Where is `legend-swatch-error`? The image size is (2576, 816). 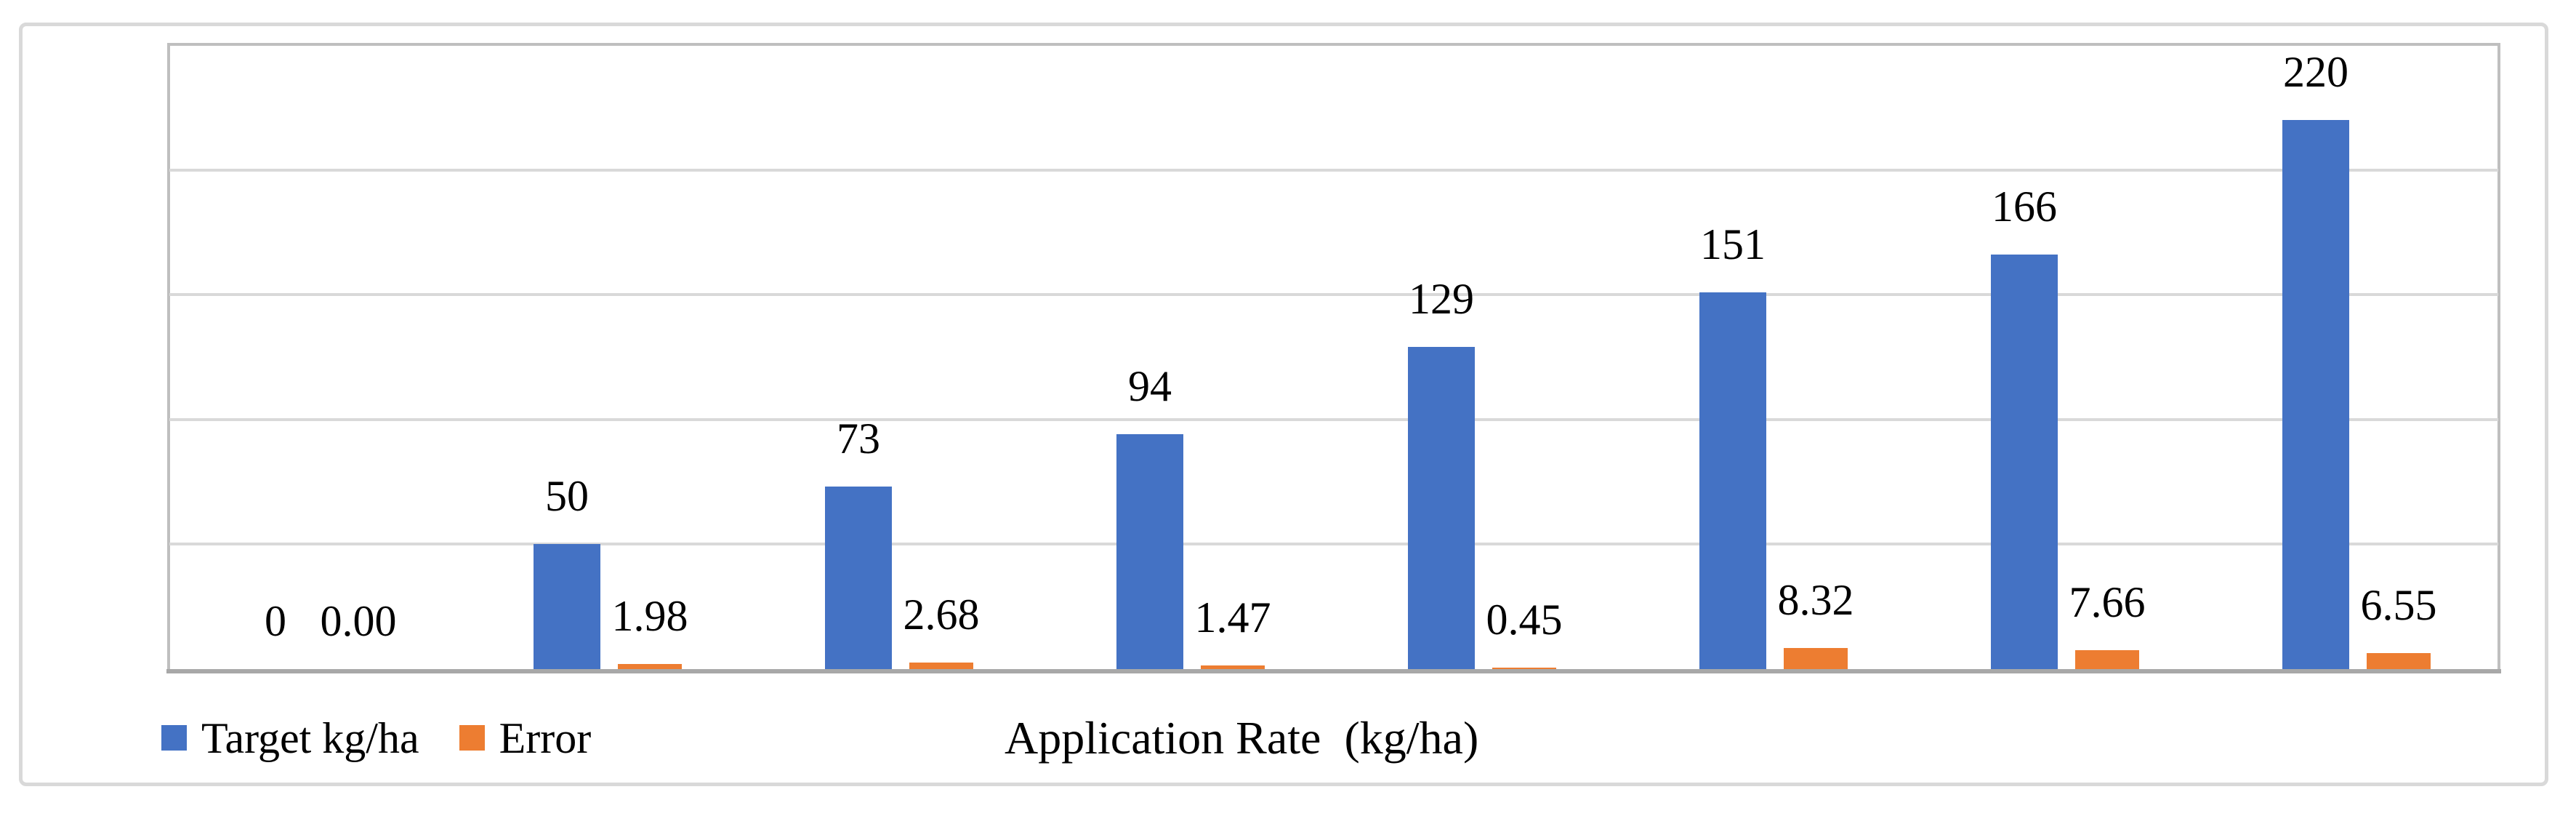
legend-swatch-error is located at coordinates (472, 738).